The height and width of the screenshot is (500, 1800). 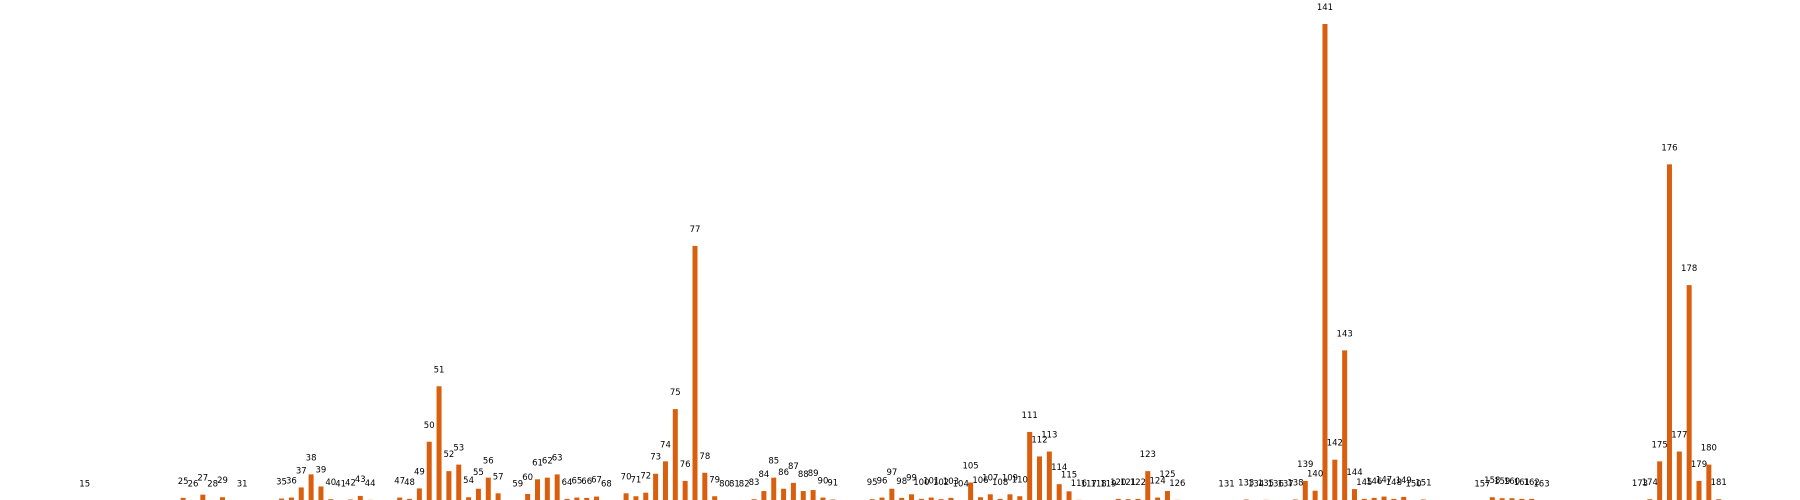 I want to click on bar-label-110: 110, so click(x=1020, y=480).